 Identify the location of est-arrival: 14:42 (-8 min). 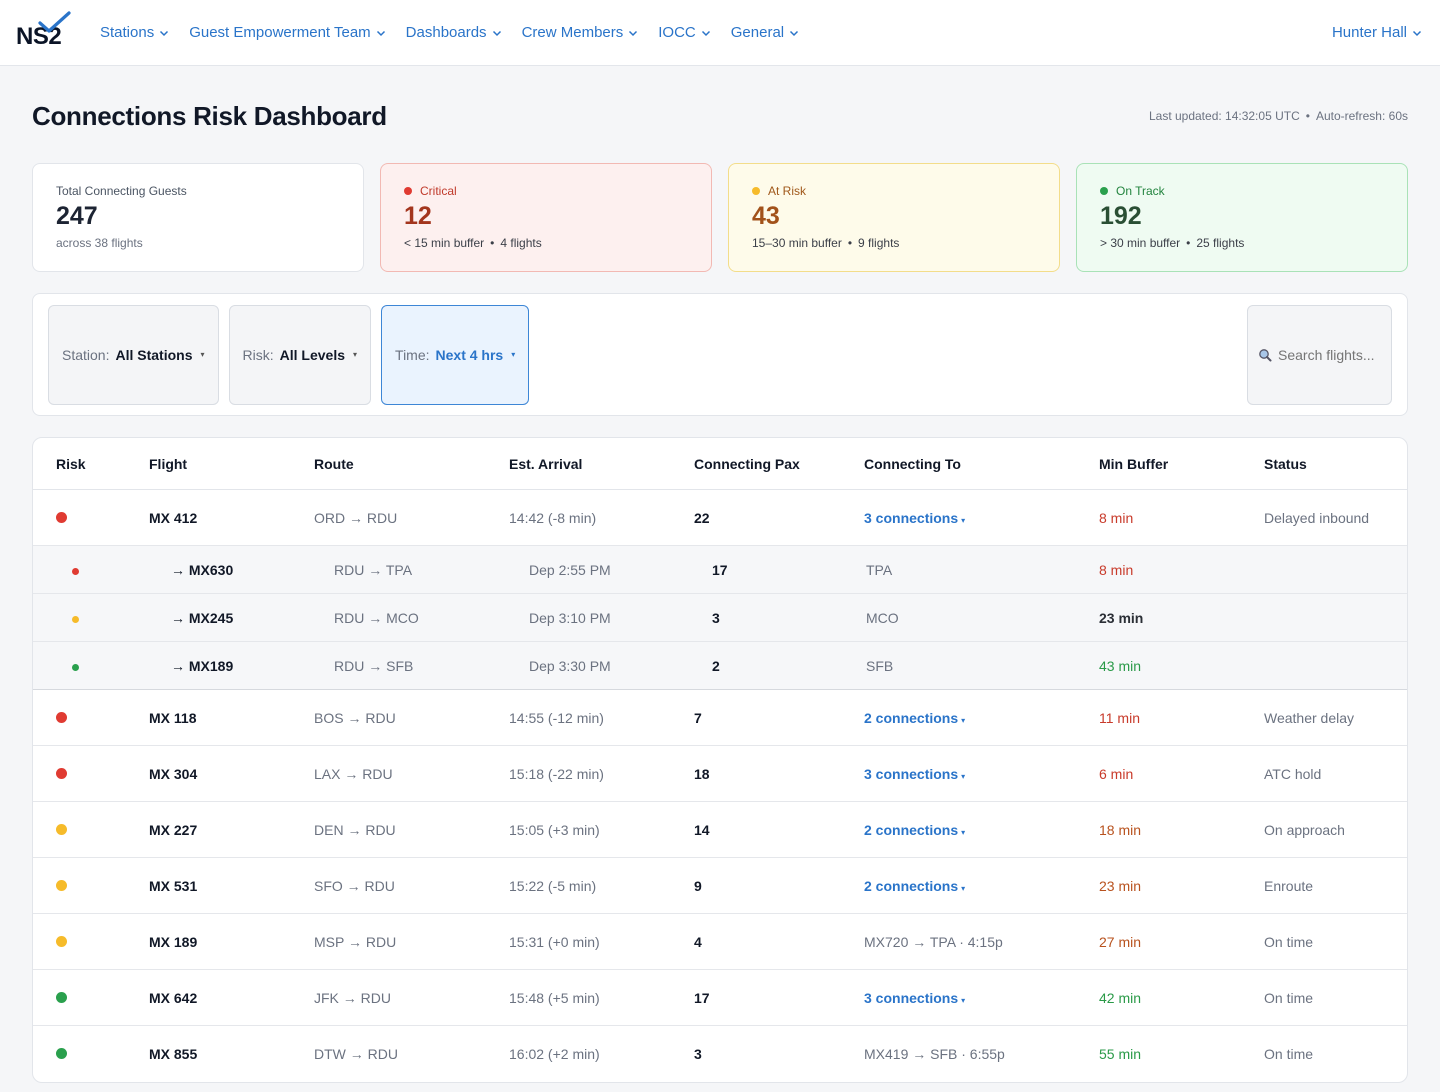
(553, 517).